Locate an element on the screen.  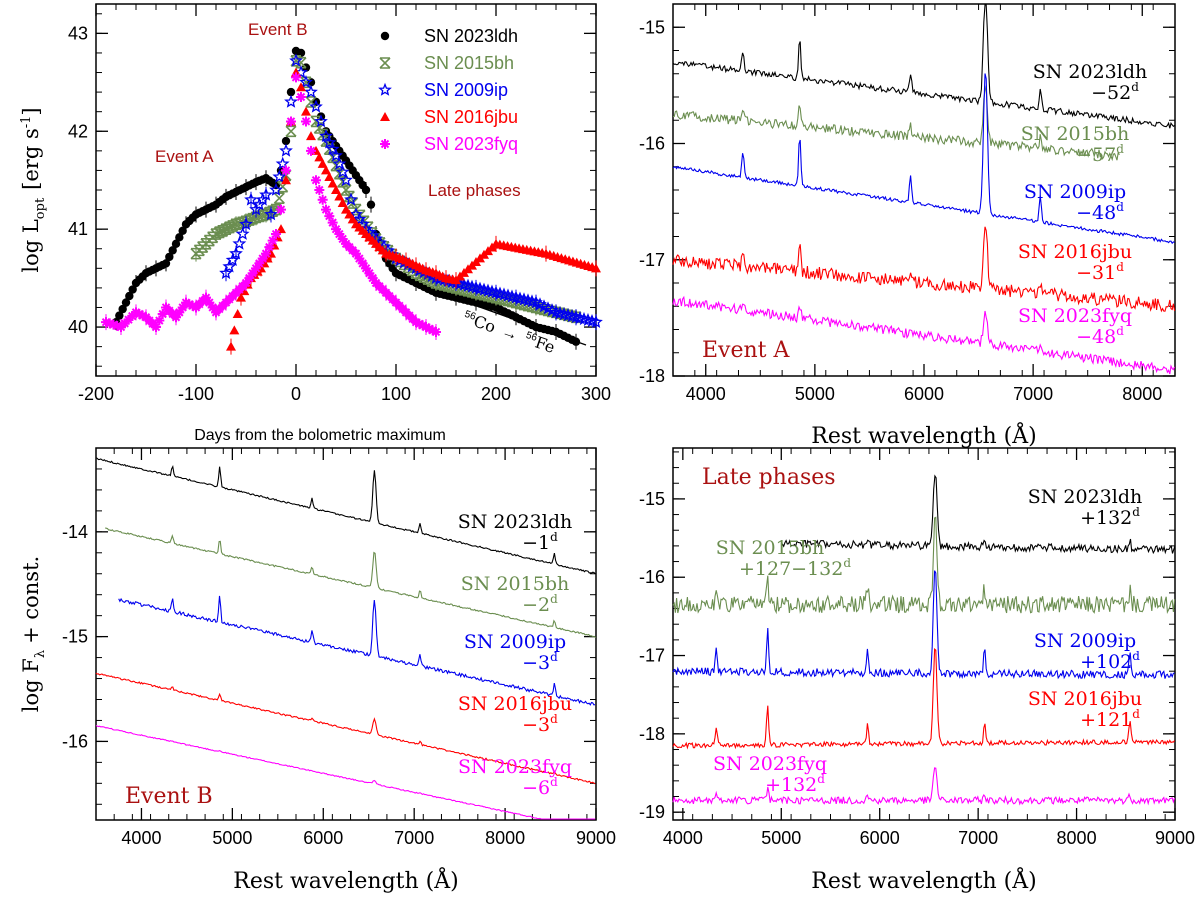
xtick-label: 300 is located at coordinates (596, 394).